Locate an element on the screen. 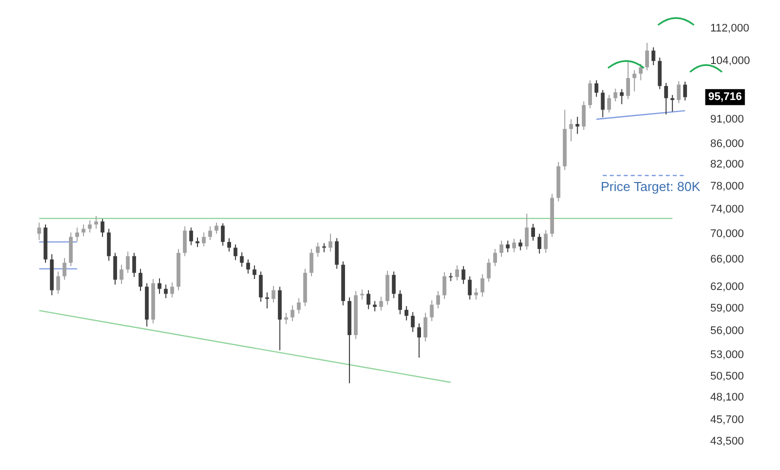  y-tick-label: 43,500 is located at coordinates (727, 441).